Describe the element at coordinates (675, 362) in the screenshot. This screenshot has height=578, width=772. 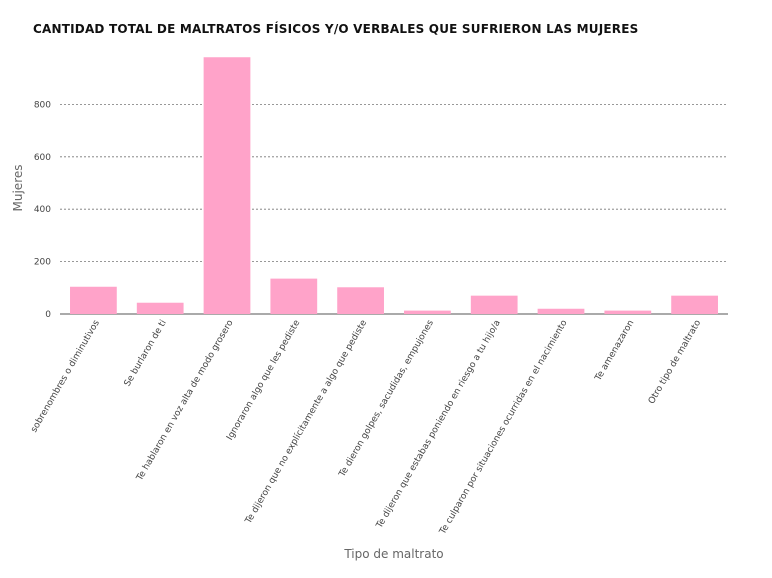
I see `x-tick-label: Otro tipo de maltrato` at that location.